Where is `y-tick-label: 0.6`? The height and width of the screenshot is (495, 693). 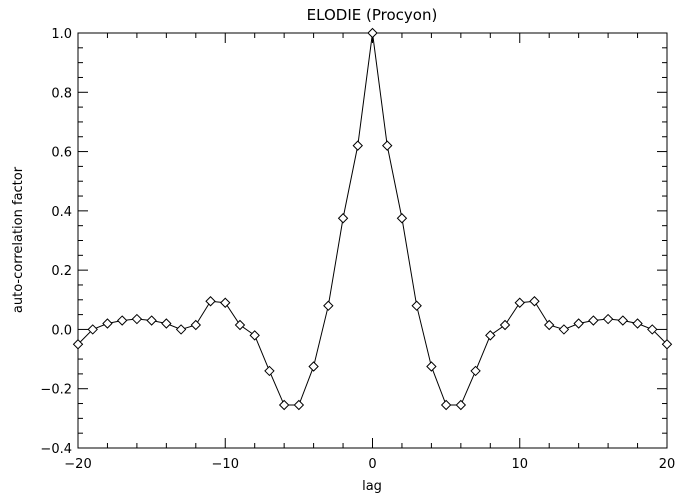
y-tick-label: 0.6 is located at coordinates (61, 153).